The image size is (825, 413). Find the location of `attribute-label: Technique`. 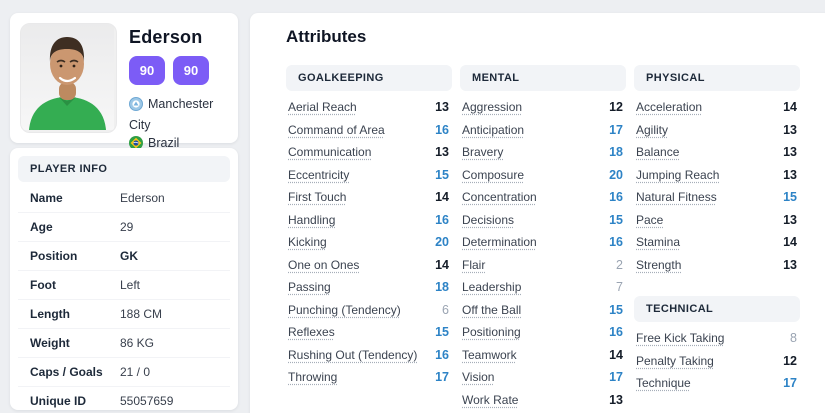

attribute-label: Technique is located at coordinates (663, 383).